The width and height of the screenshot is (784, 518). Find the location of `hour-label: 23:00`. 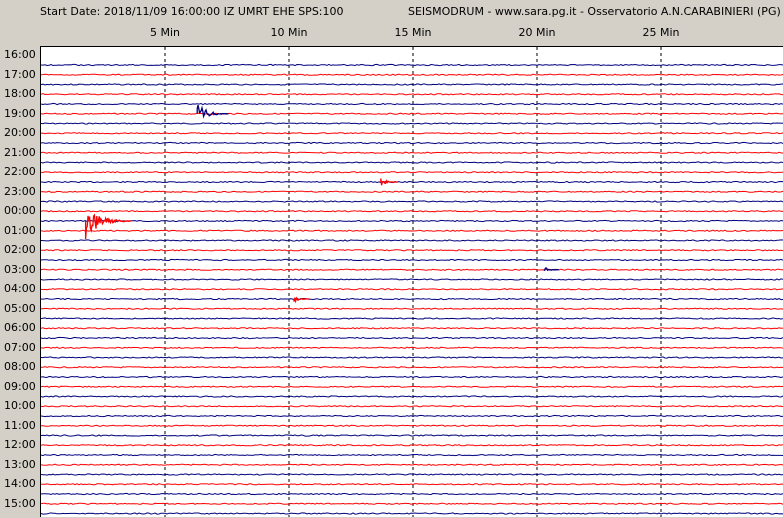

hour-label: 23:00 is located at coordinates (20, 191).